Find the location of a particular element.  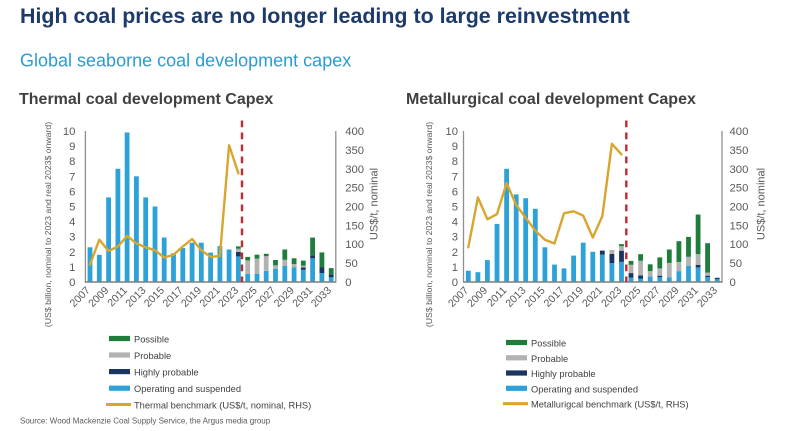

svg-text:Global seaborne coal developme: Global seaborne coal development capex is located at coordinates (185, 61).